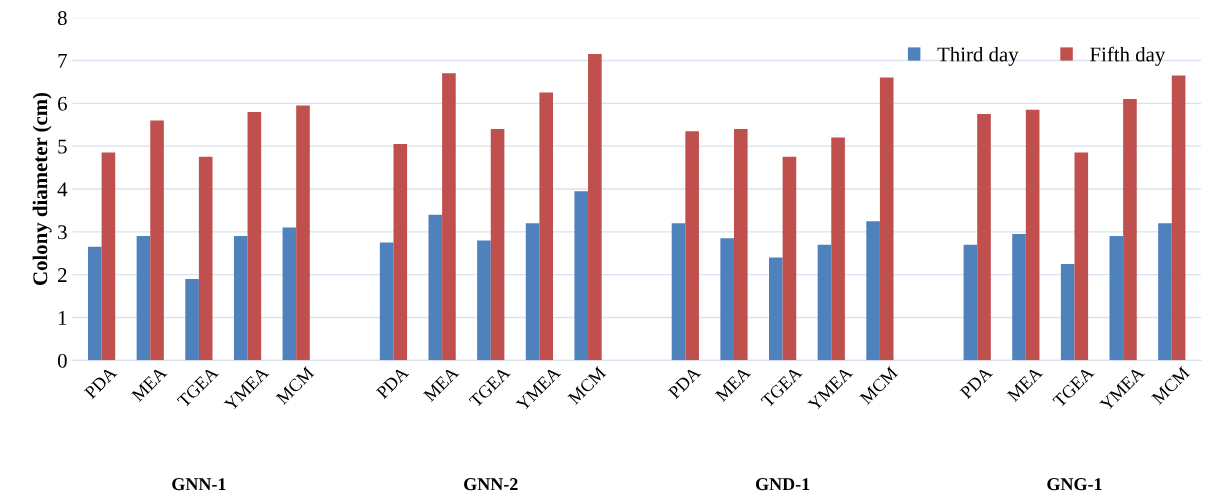 This screenshot has height=504, width=1207. I want to click on legend-label: Third day, so click(978, 56).